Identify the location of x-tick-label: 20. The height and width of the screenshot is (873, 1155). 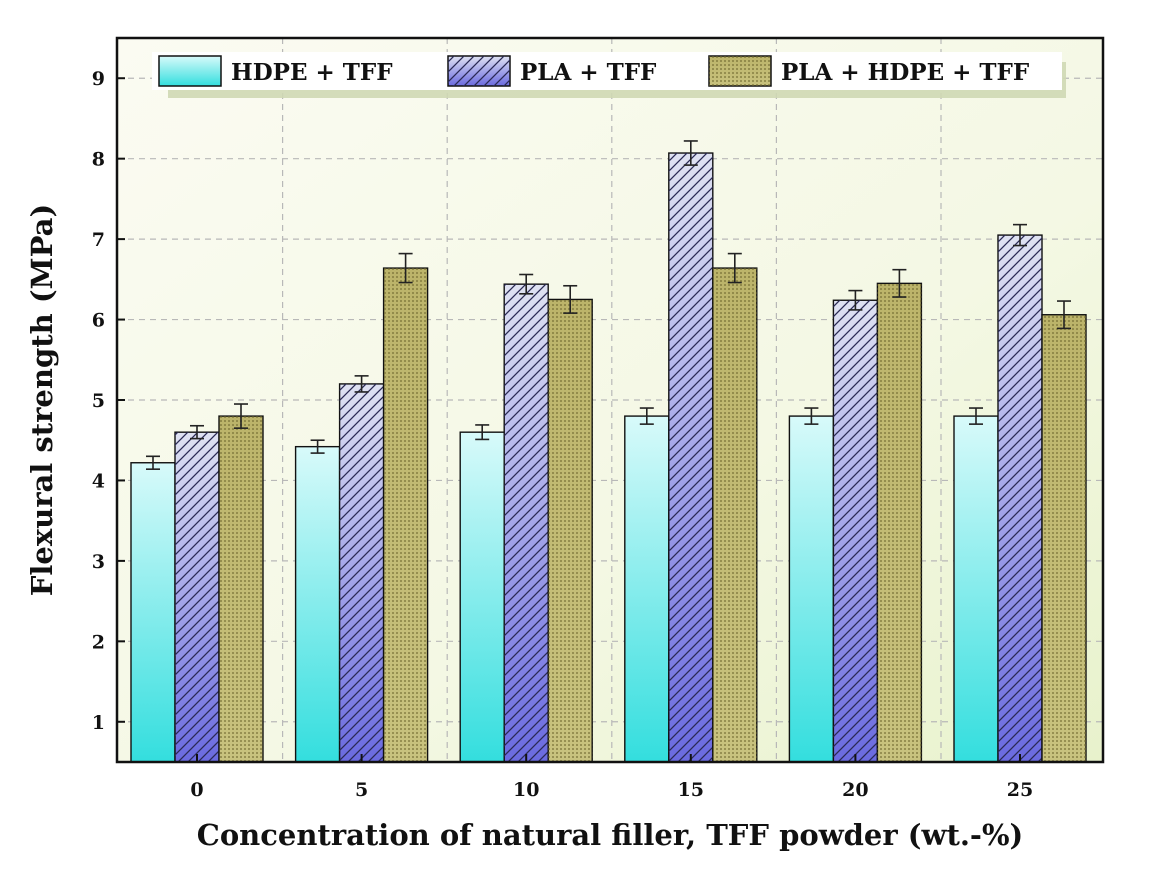
(855, 790).